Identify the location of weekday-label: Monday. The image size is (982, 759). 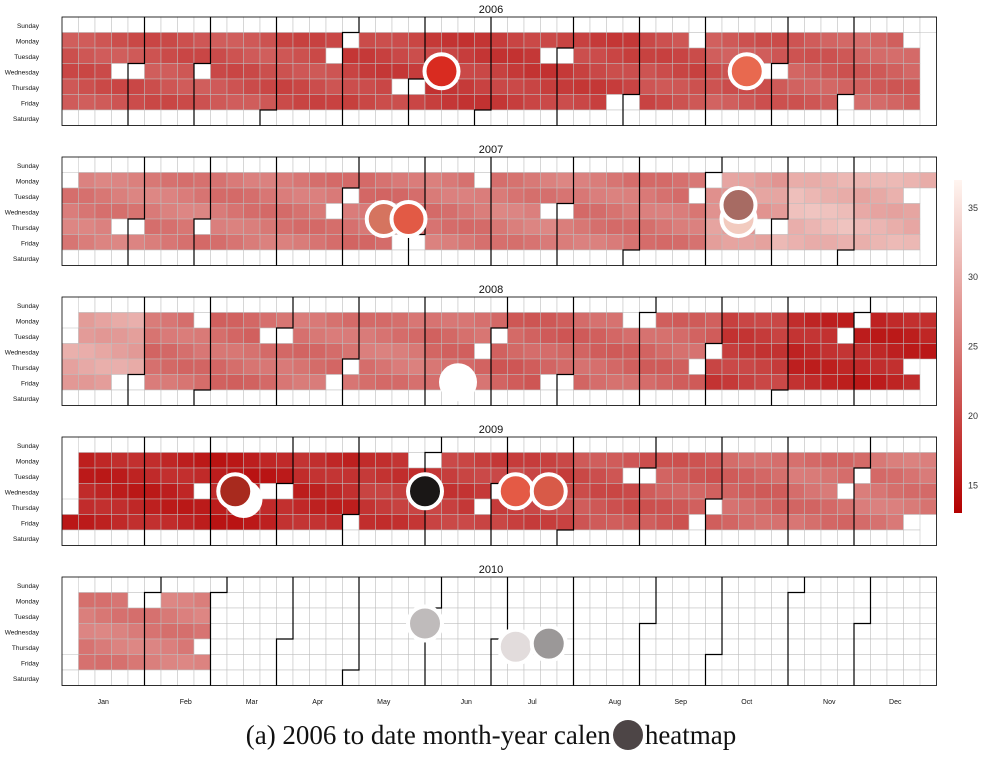
(28, 322).